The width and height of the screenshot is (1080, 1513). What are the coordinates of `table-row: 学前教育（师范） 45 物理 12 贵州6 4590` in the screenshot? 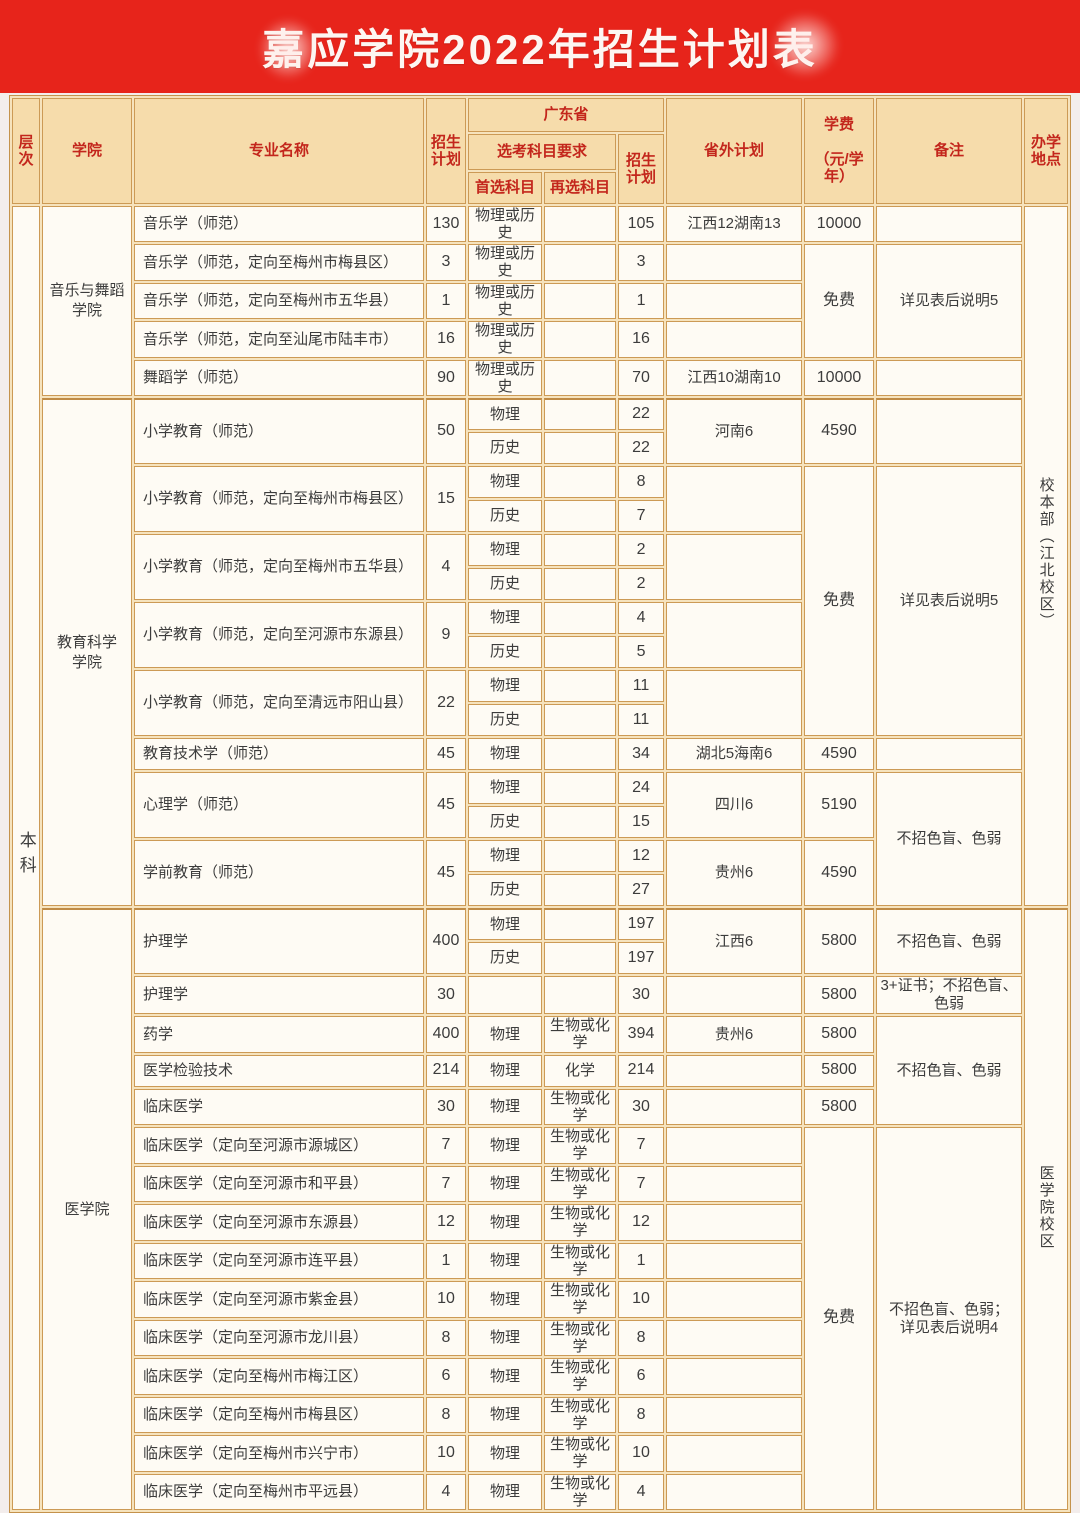 It's located at (540, 873).